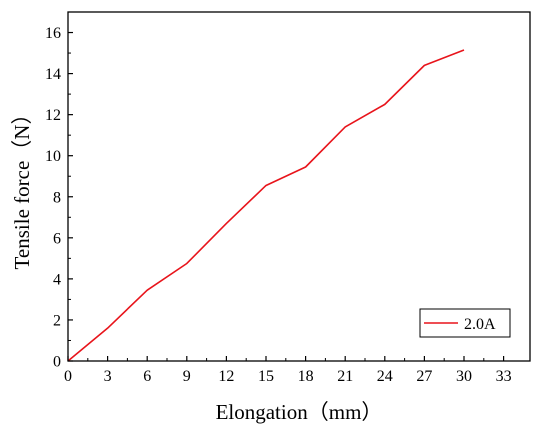  Describe the element at coordinates (53, 33) in the screenshot. I see `y-tick-label: 16` at that location.